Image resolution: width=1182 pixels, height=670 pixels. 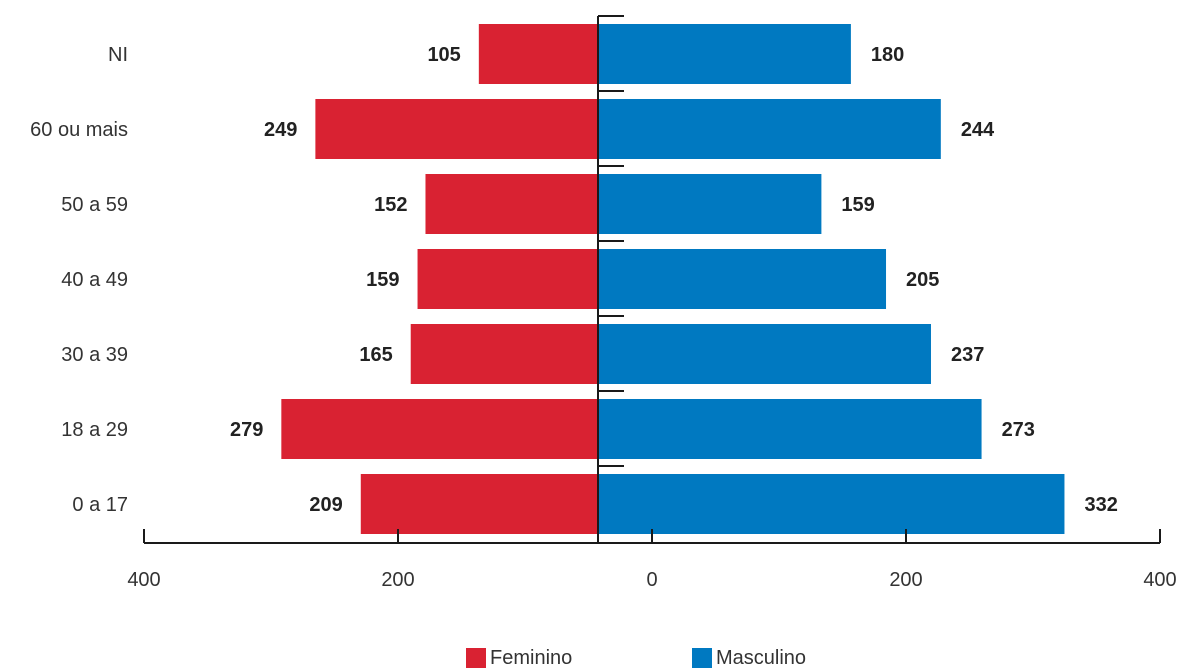 I want to click on category-label: 0 a 17, so click(x=100, y=505).